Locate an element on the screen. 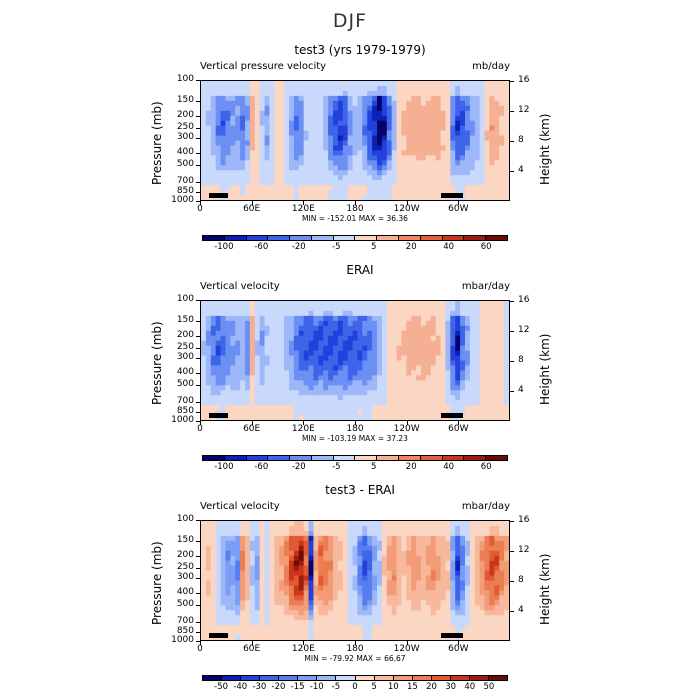  height-tick-label: 16 is located at coordinates (524, 299).